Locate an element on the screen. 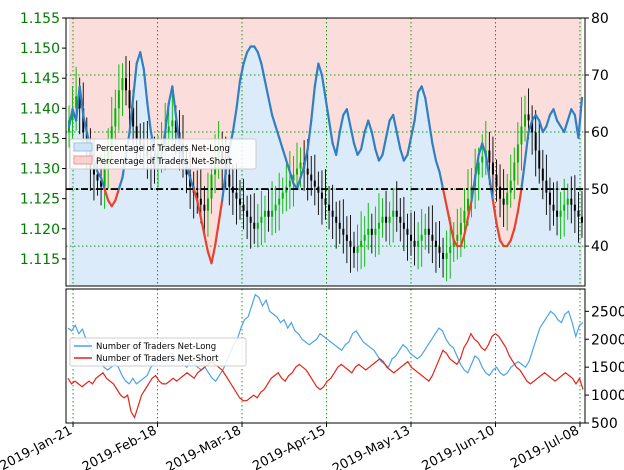 The height and width of the screenshot is (470, 624). bottom-legend-box is located at coordinates (158, 352).